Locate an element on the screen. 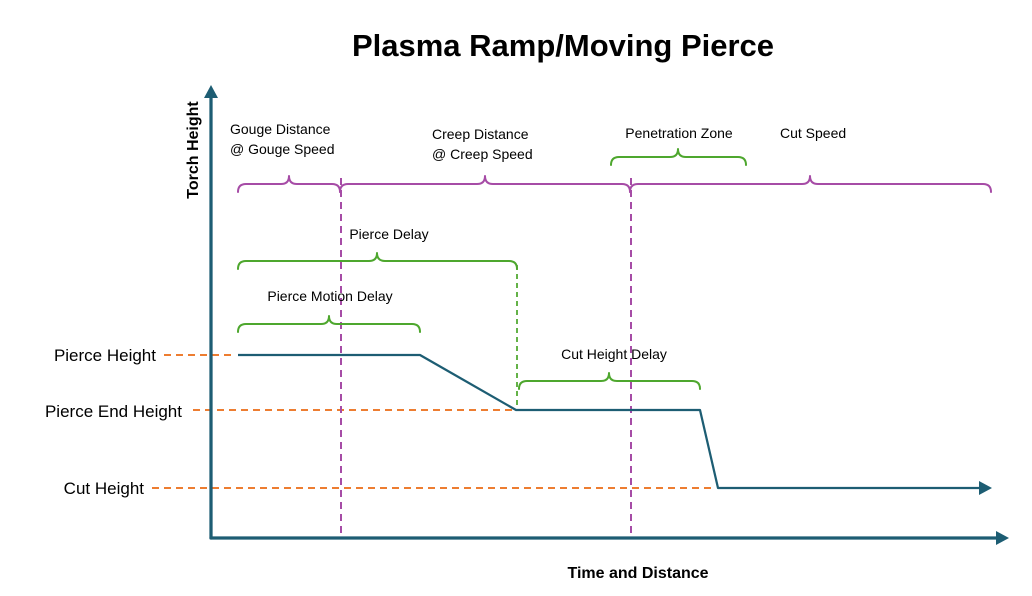 This screenshot has height=596, width=1032. page-title: Plasma Ramp/Moving Pierce is located at coordinates (563, 45).